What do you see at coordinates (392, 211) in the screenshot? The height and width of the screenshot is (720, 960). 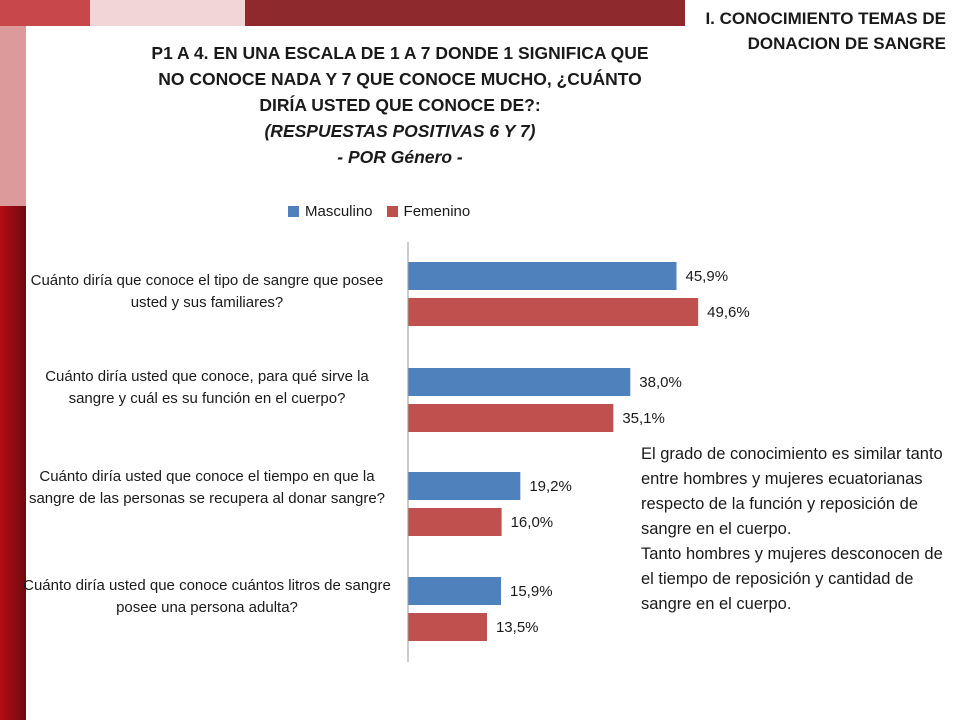 I see `legend-swatch-femenino` at bounding box center [392, 211].